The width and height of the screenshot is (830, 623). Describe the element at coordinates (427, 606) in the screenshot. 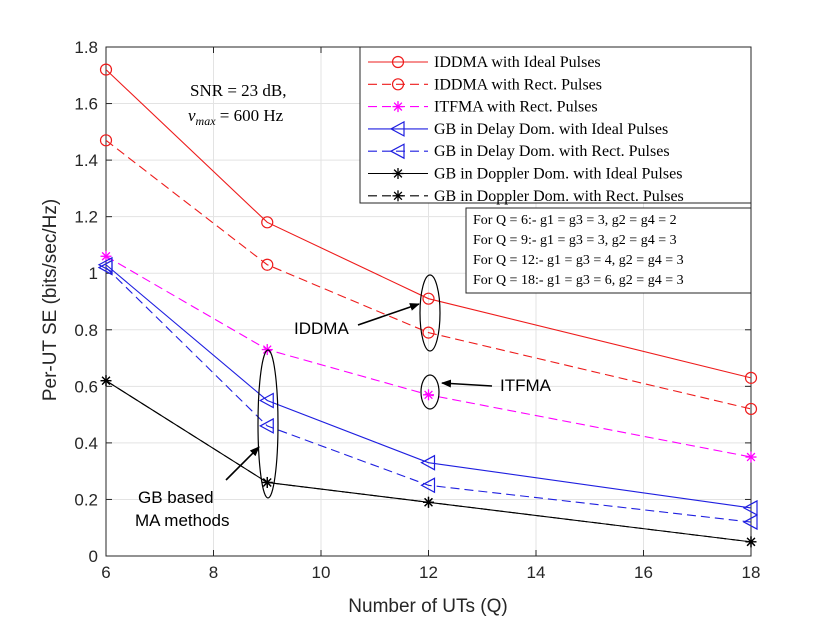

I see `x-axis-label: Number of UTs (Q)` at that location.